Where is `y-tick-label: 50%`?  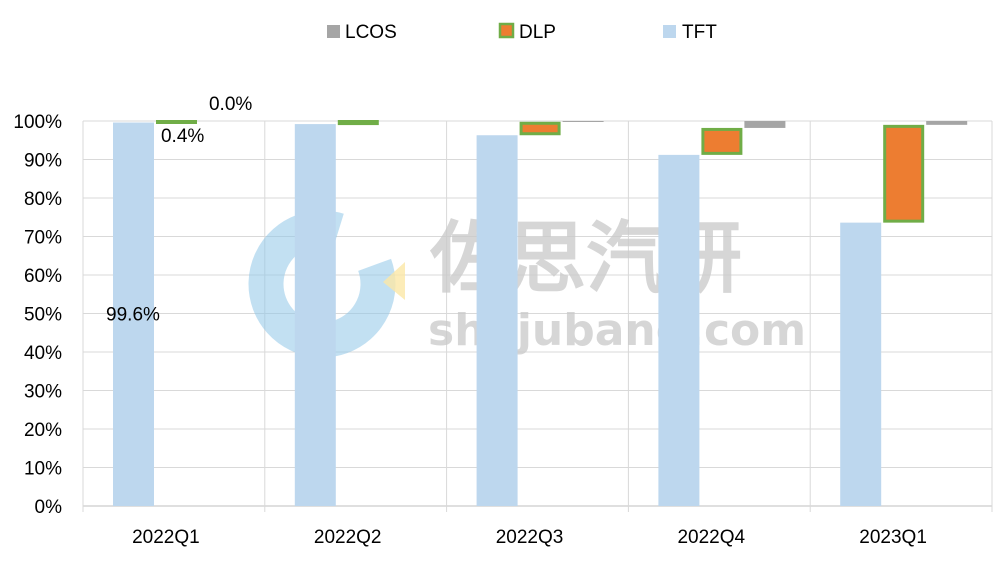 y-tick-label: 50% is located at coordinates (43, 315).